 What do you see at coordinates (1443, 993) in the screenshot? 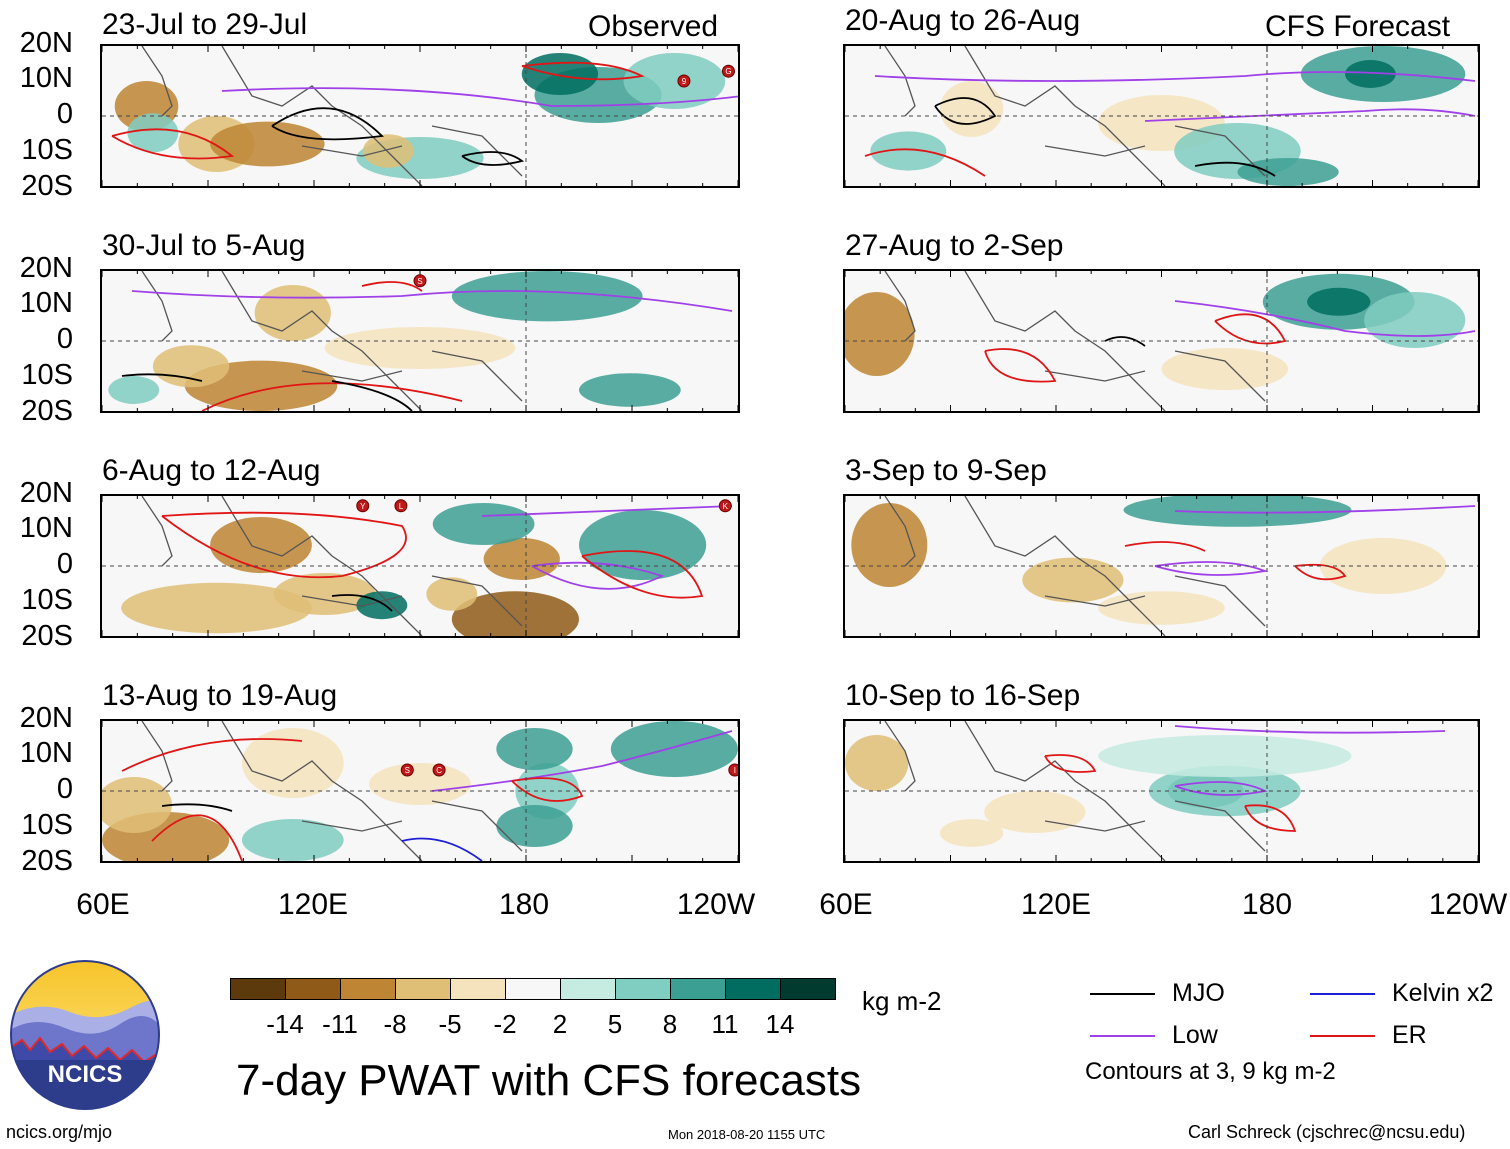
I see `legend-label-kelvin: Kelvin x2` at bounding box center [1443, 993].